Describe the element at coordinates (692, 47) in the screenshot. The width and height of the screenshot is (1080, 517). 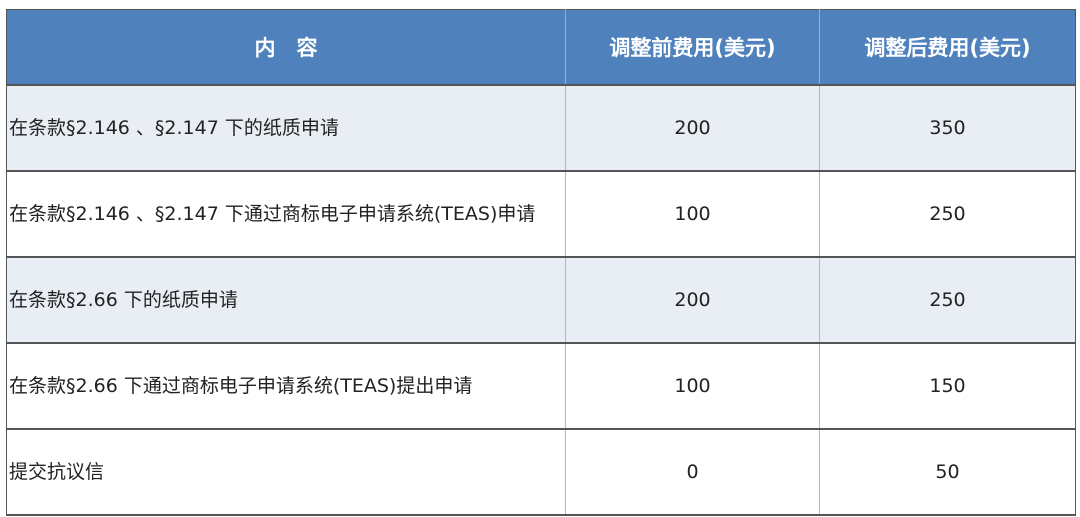
I see `header-fee-before: 调整前费用(美元)` at that location.